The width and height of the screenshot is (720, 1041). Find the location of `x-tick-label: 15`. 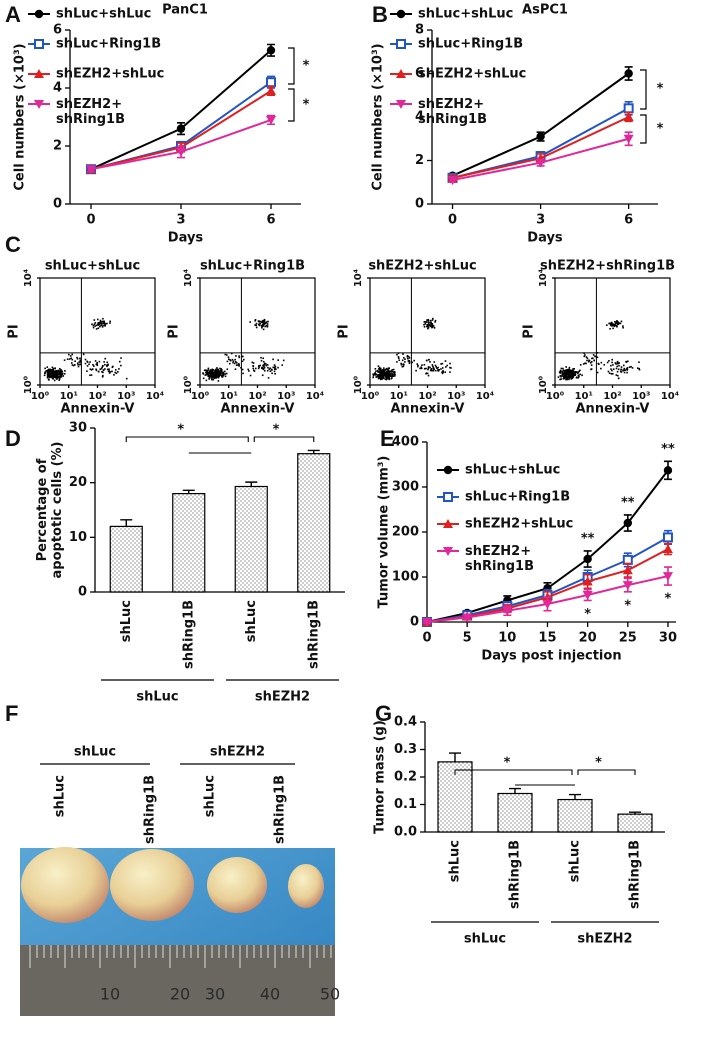

x-tick-label: 15 is located at coordinates (547, 638).